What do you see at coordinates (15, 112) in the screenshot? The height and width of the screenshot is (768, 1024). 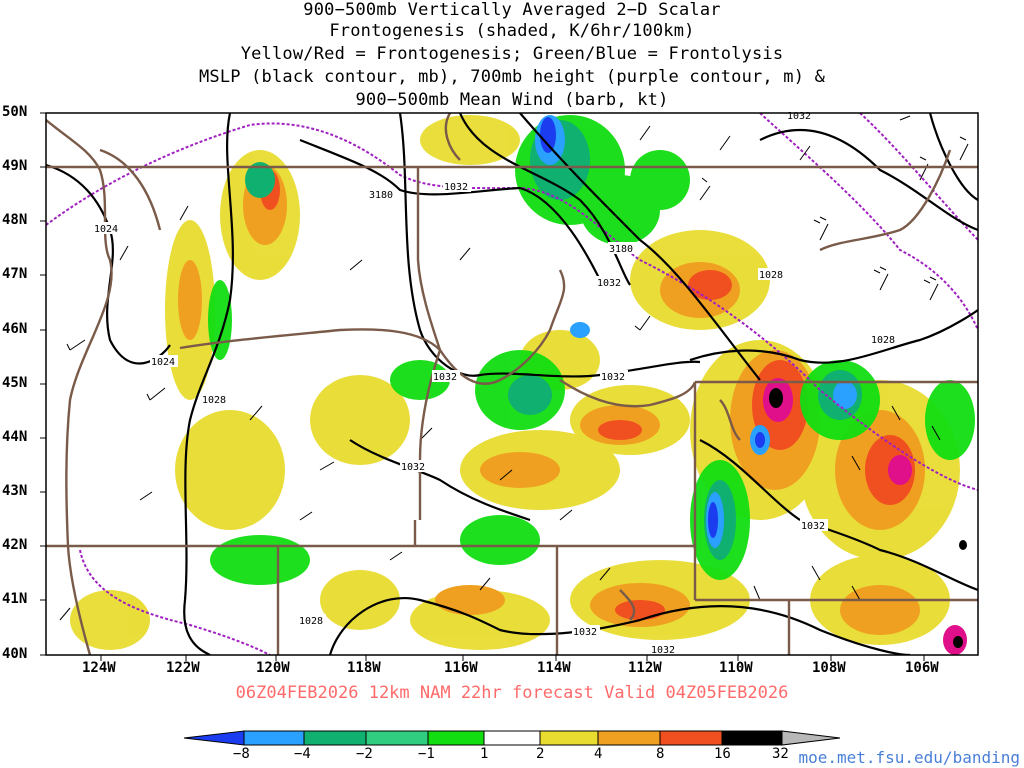 I see `lat-label: 50N` at bounding box center [15, 112].